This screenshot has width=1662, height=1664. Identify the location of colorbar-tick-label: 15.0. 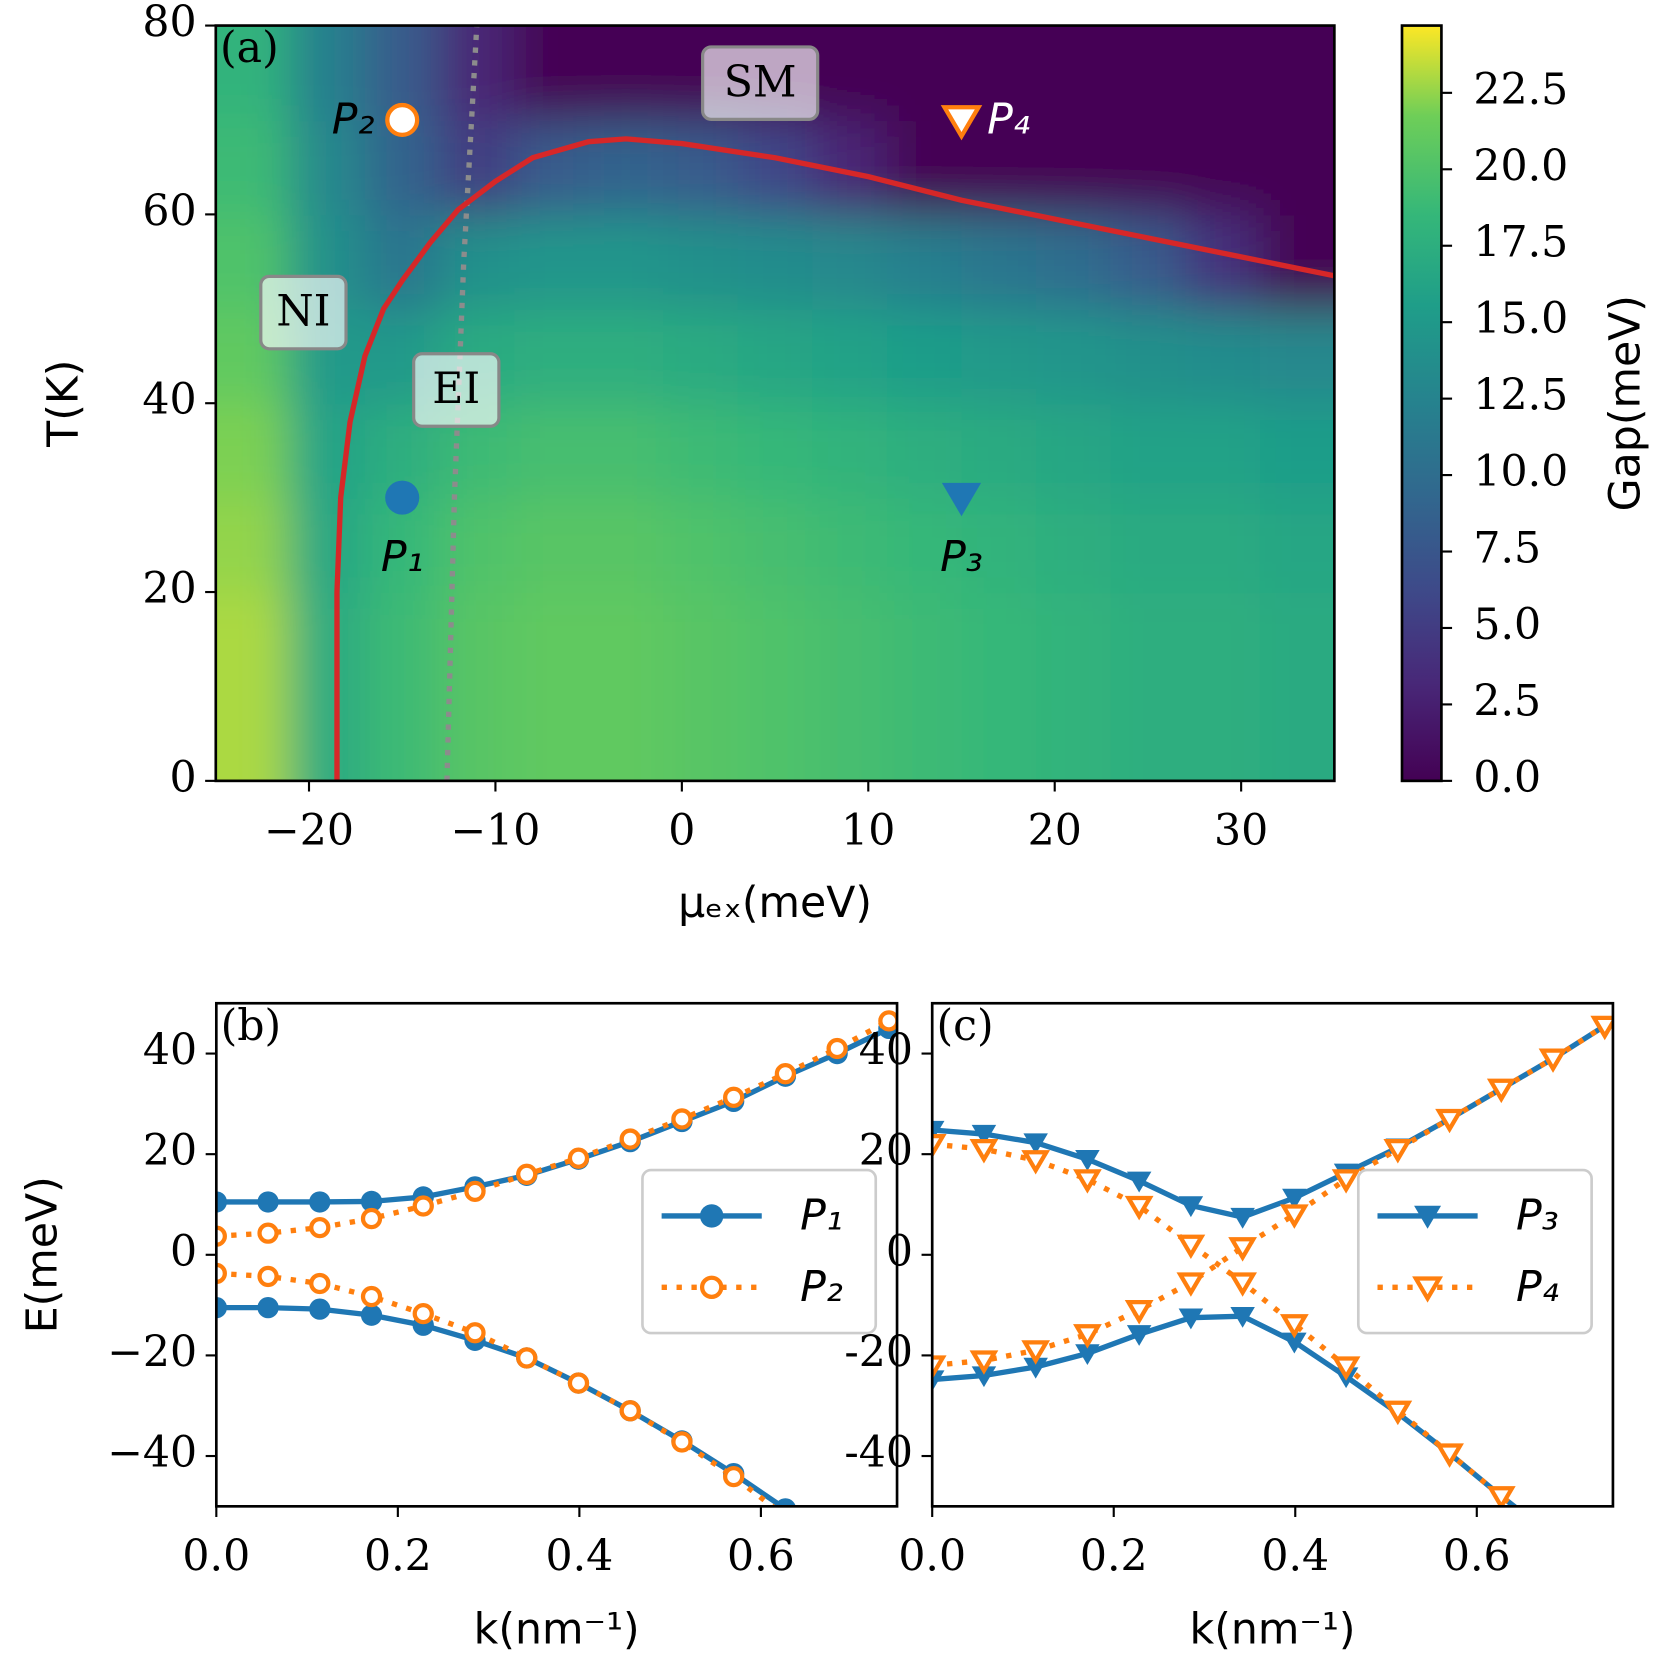
(1520, 319).